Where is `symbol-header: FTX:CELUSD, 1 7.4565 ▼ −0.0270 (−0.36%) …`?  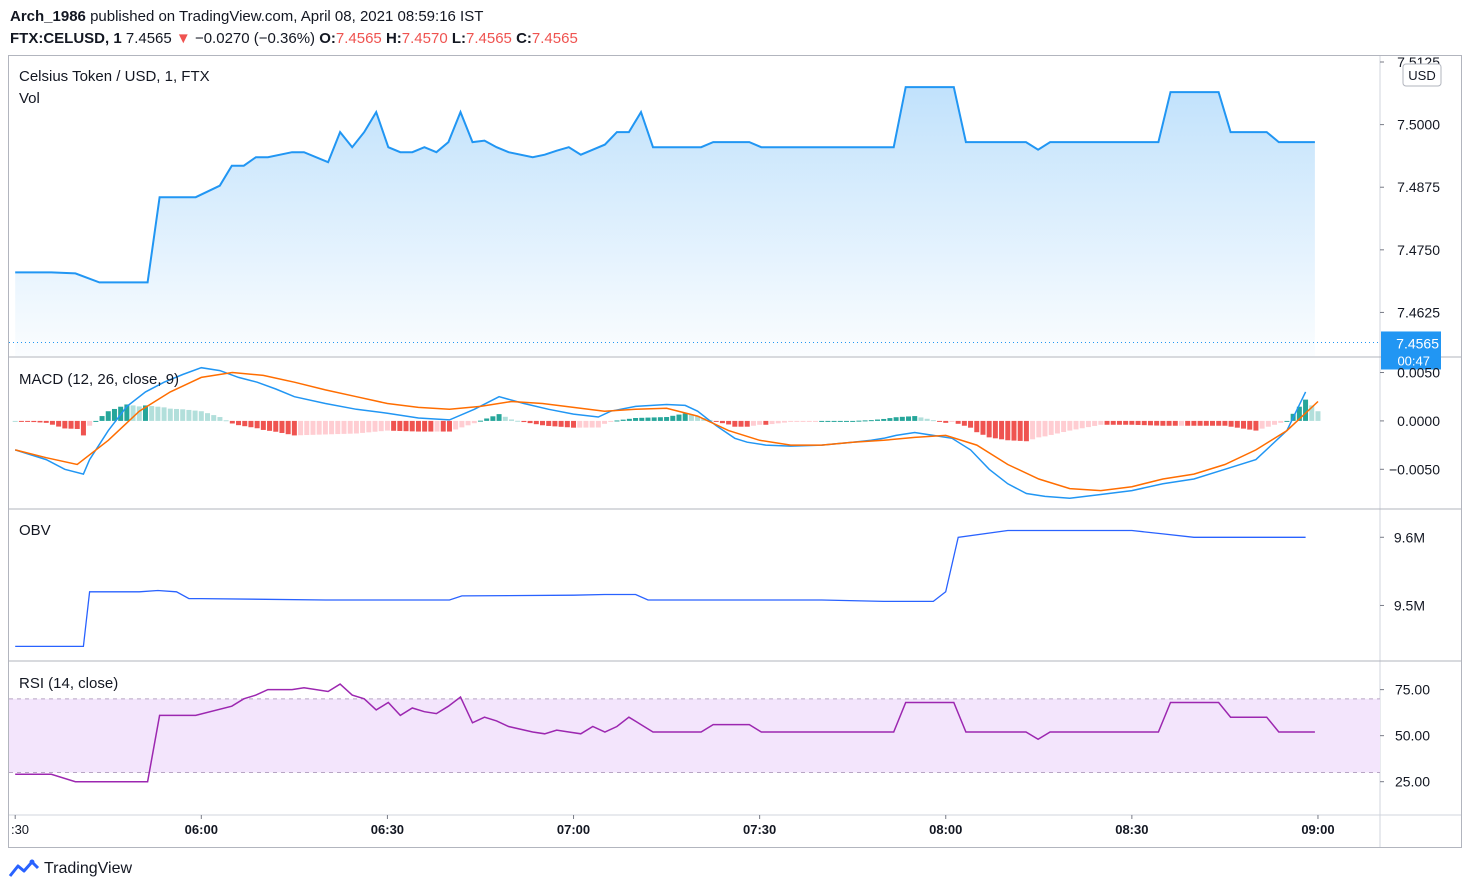
symbol-header: FTX:CELUSD, 1 7.4565 ▼ −0.0270 (−0.36%) … is located at coordinates (294, 38).